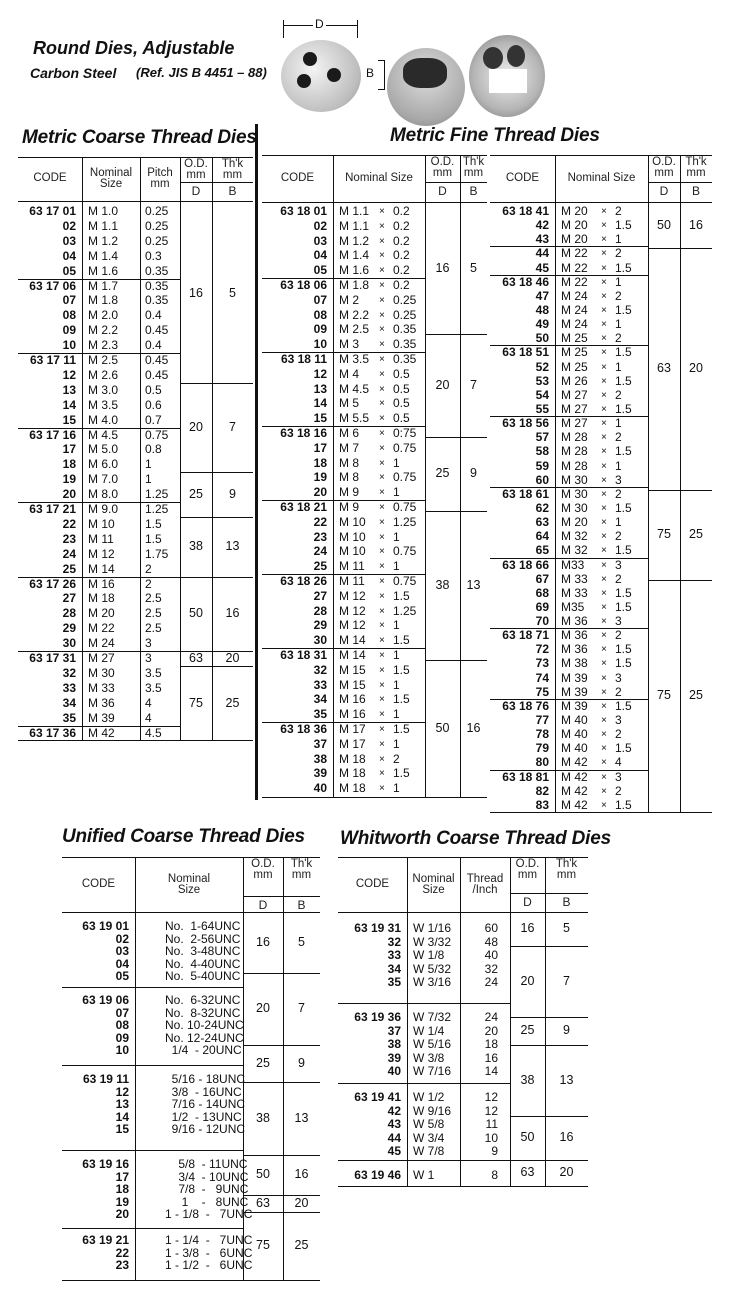 The width and height of the screenshot is (747, 1295). I want to click on metric_fine_left-size-pitch: 1.5, so click(401, 640).